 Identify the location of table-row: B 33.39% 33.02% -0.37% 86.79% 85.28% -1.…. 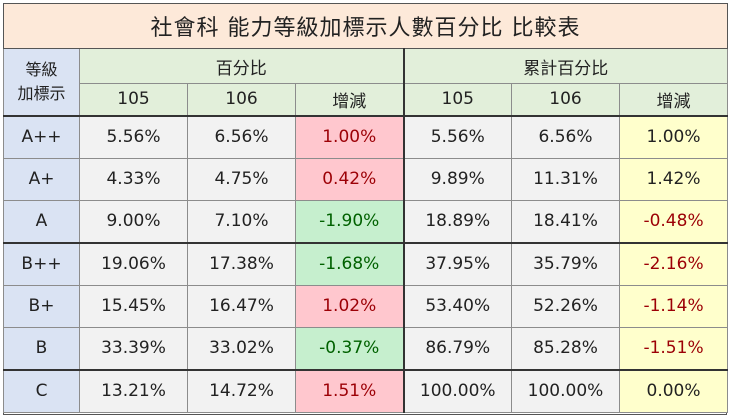
(366, 348).